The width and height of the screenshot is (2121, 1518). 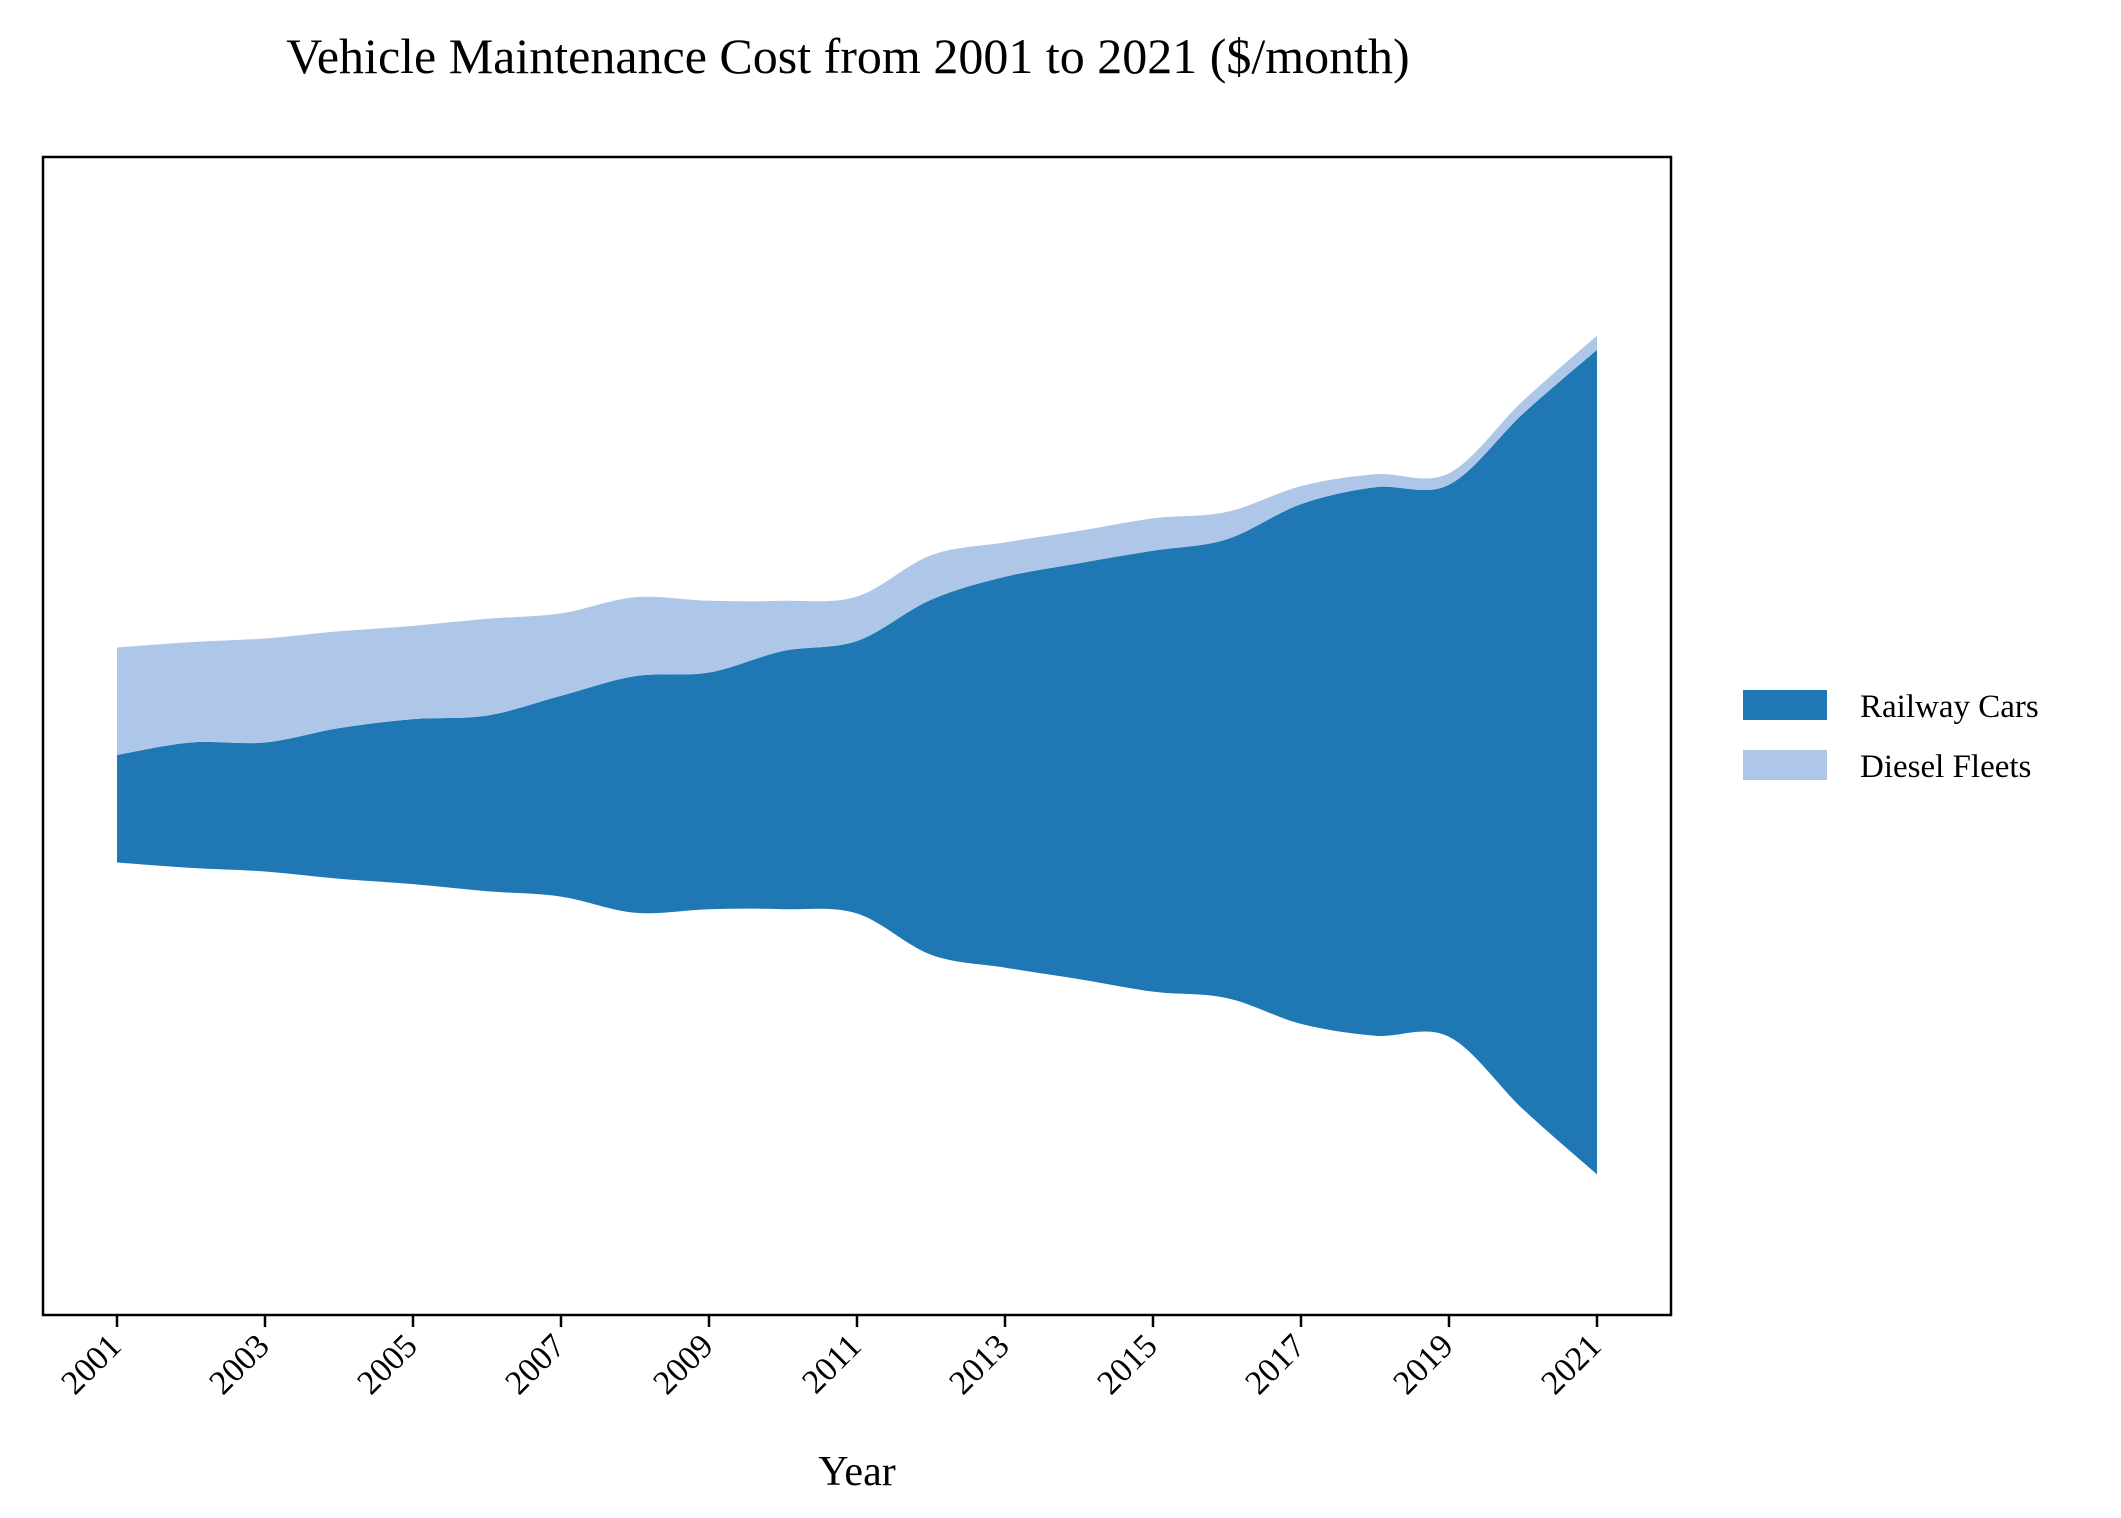 I want to click on x-tick-label: 2015, so click(x=1127, y=1364).